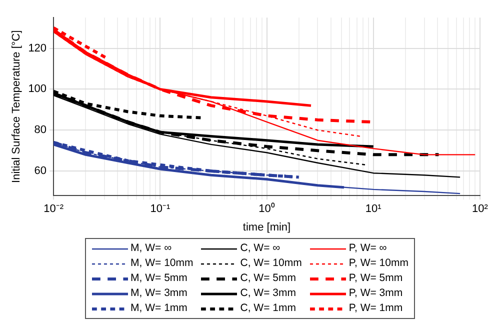  What do you see at coordinates (266, 227) in the screenshot?
I see `x-axis-title: time [min]` at bounding box center [266, 227].